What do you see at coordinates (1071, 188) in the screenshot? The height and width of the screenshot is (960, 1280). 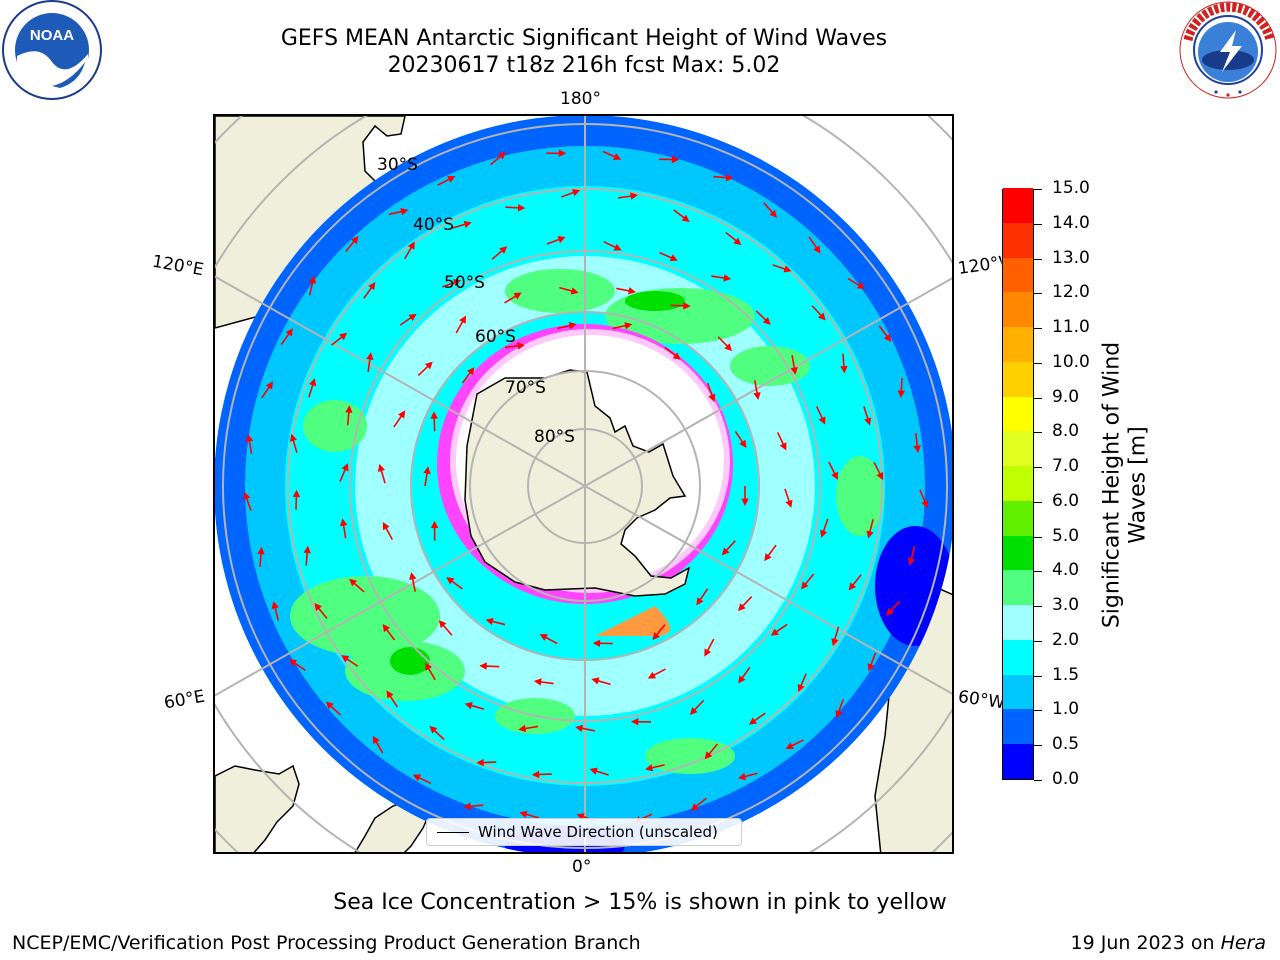 I see `colorbar-tick-label: 15.0` at bounding box center [1071, 188].